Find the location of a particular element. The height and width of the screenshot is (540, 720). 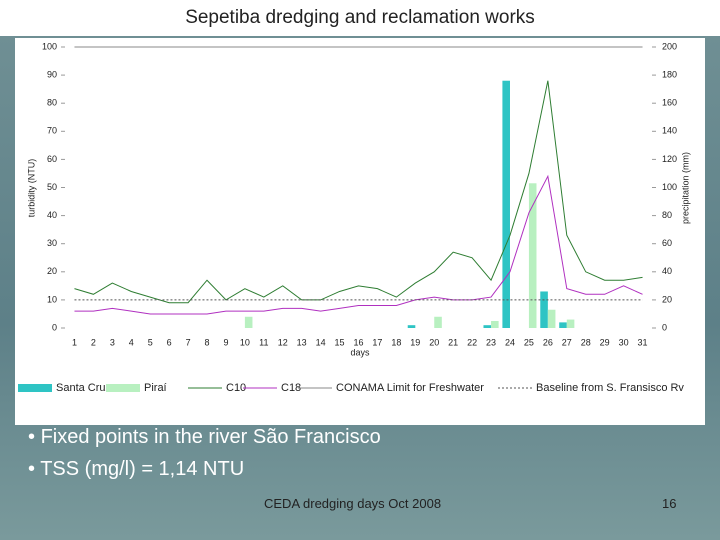

x-tick-label: 12 is located at coordinates (283, 342).